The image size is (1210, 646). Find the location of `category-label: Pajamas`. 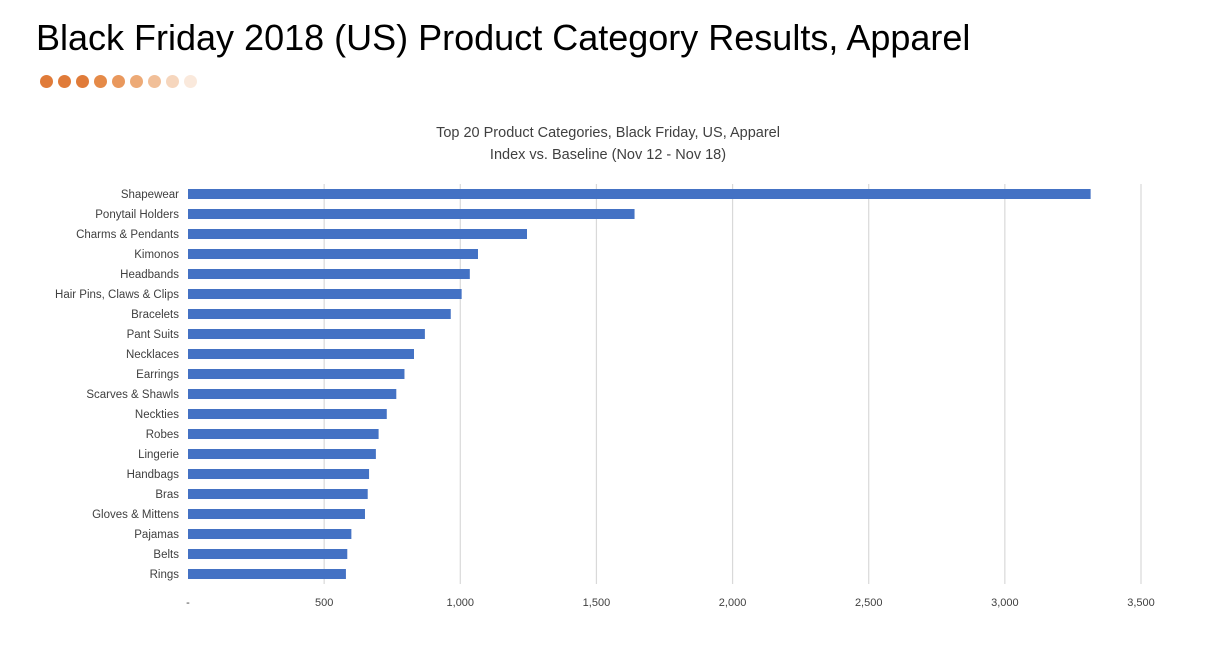

category-label: Pajamas is located at coordinates (156, 535).